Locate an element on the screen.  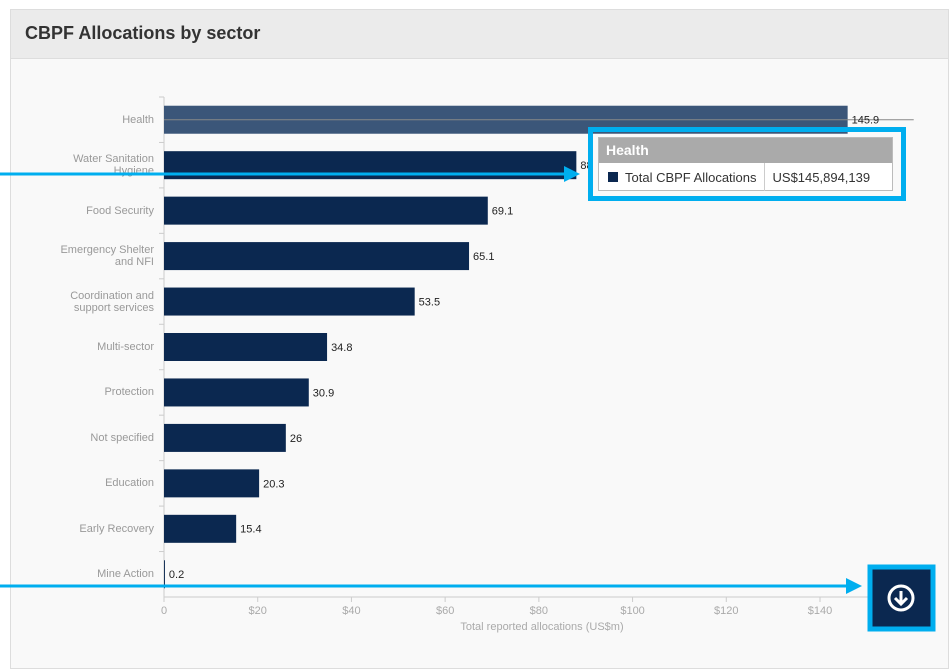
x-tick-label: $80 is located at coordinates (539, 611).